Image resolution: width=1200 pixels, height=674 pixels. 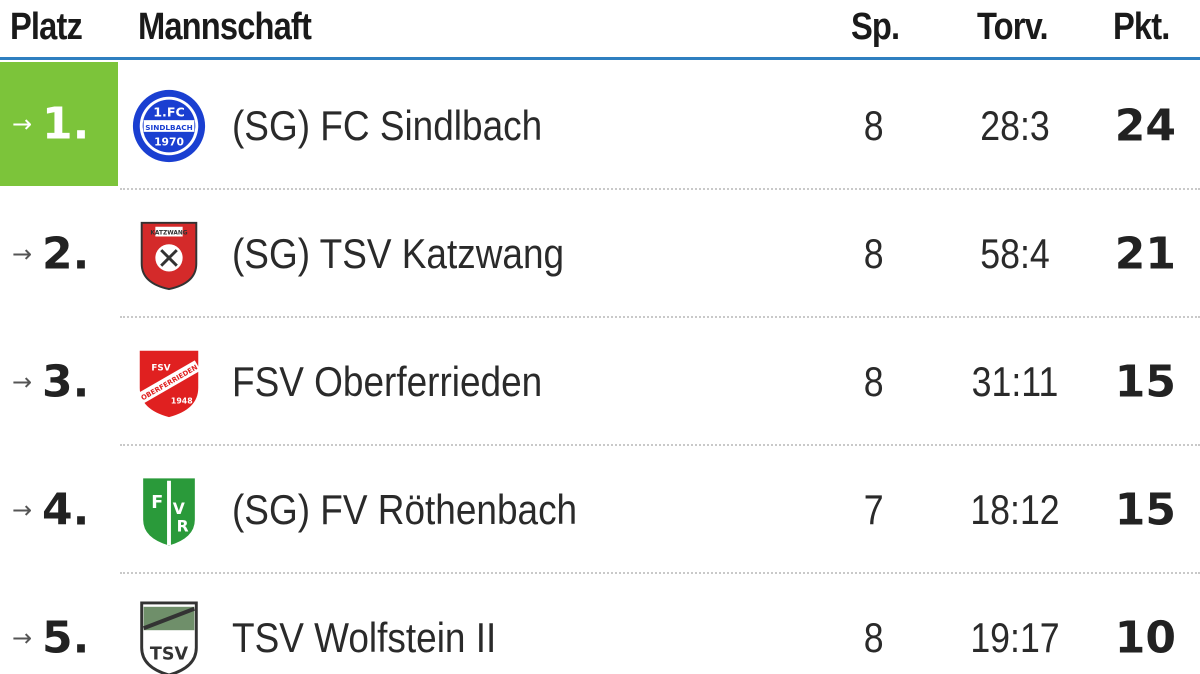 I want to click on rank-cell: → 3., so click(x=59, y=382).